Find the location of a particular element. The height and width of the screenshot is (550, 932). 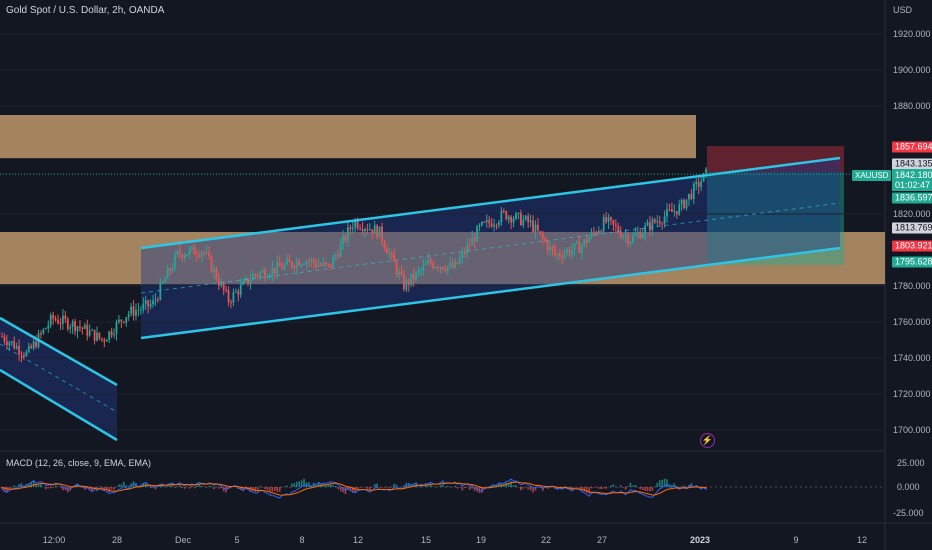

time-tick-label: 12 is located at coordinates (862, 540).